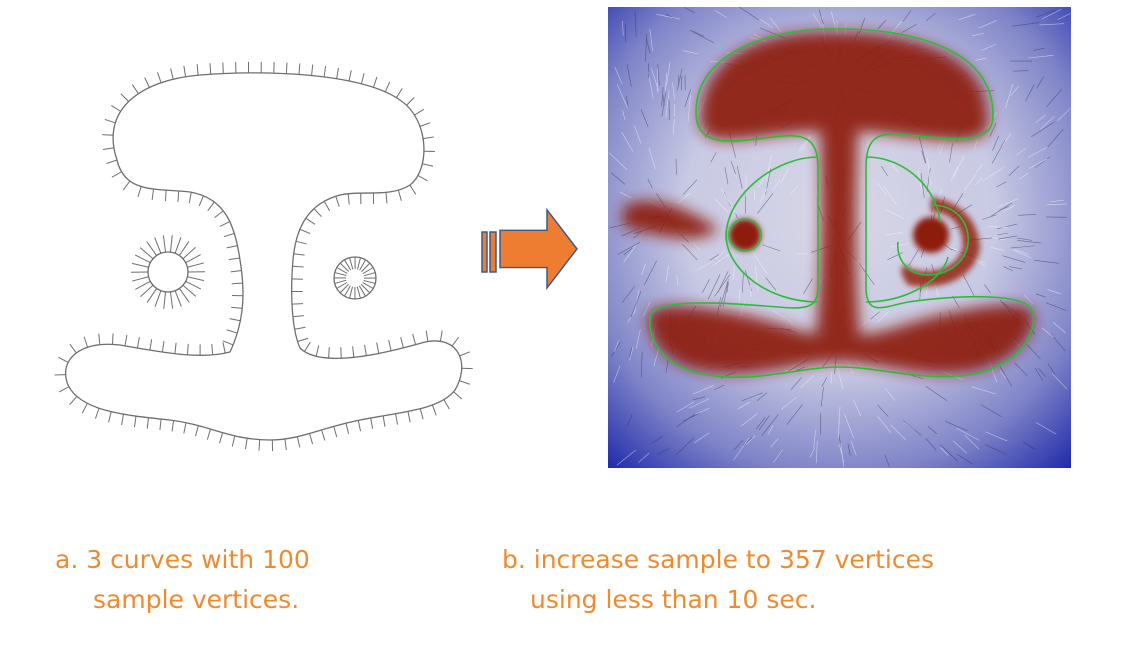 This screenshot has width=1121, height=651. I want to click on right-inner-contour, so click(907, 229).